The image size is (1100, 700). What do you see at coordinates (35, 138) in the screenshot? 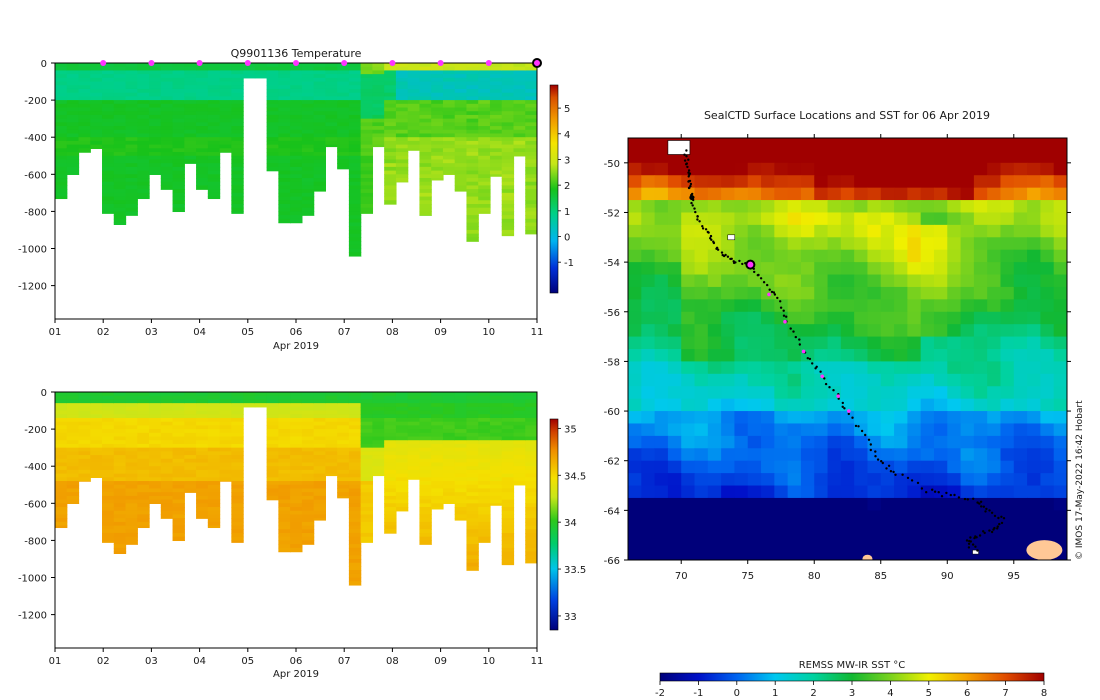
I see `y-tick-label: -400` at bounding box center [35, 138].